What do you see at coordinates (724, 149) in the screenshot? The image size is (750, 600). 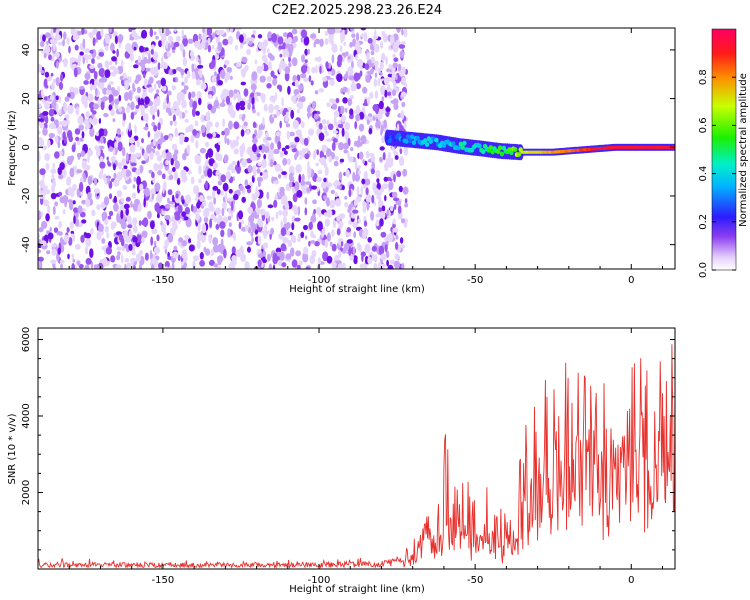 I see `colorbar-gradient` at bounding box center [724, 149].